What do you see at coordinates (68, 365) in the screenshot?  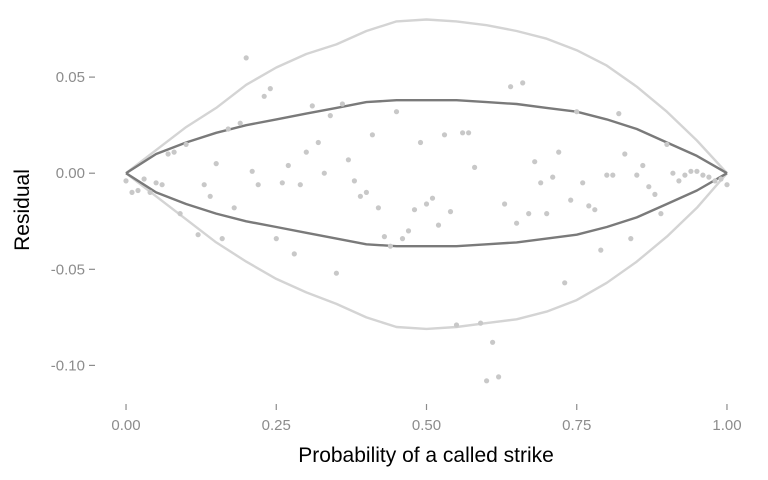 I see `y-tick-label: -0.10` at bounding box center [68, 365].